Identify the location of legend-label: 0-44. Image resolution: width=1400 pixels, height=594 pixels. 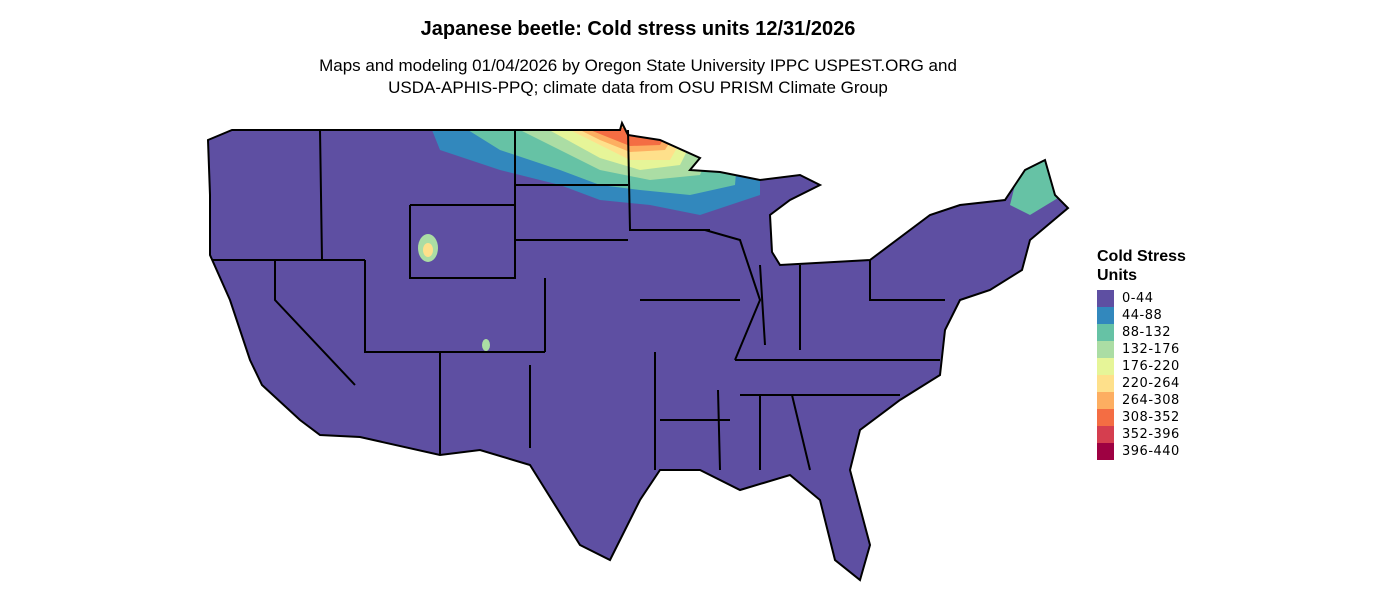
(1138, 298).